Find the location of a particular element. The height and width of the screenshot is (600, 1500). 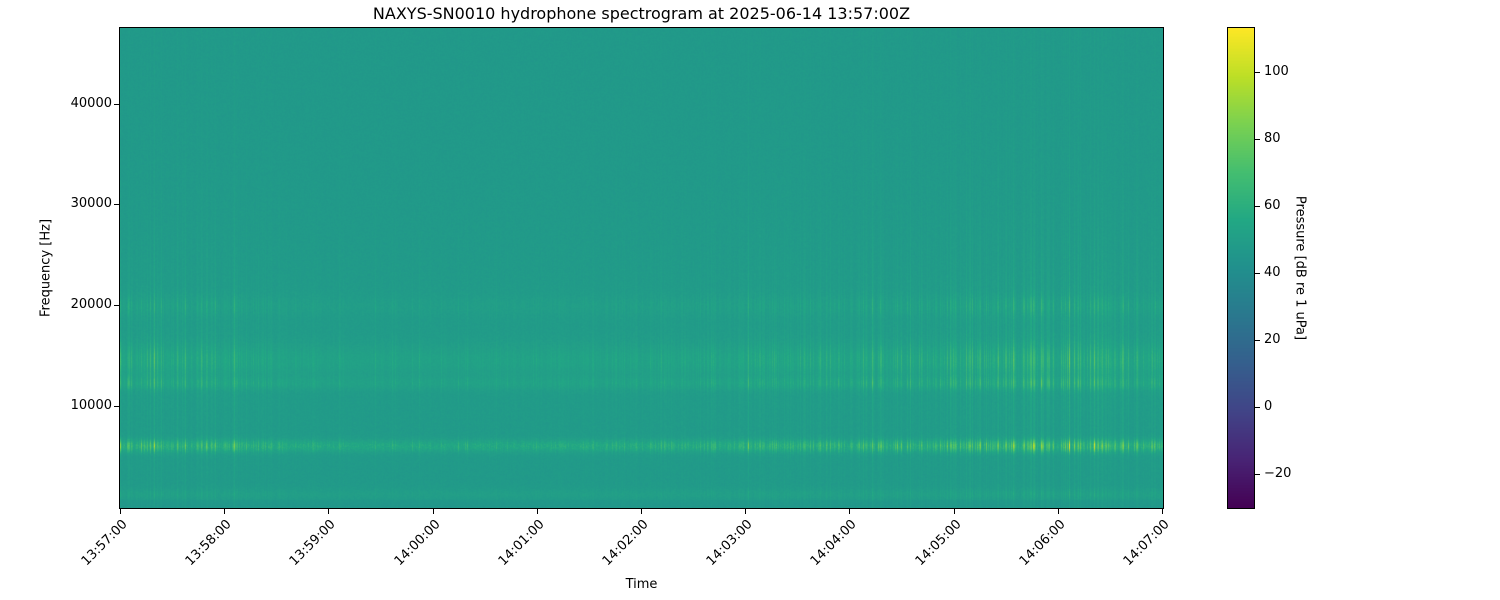

colorbar-gradient is located at coordinates (1241, 268).